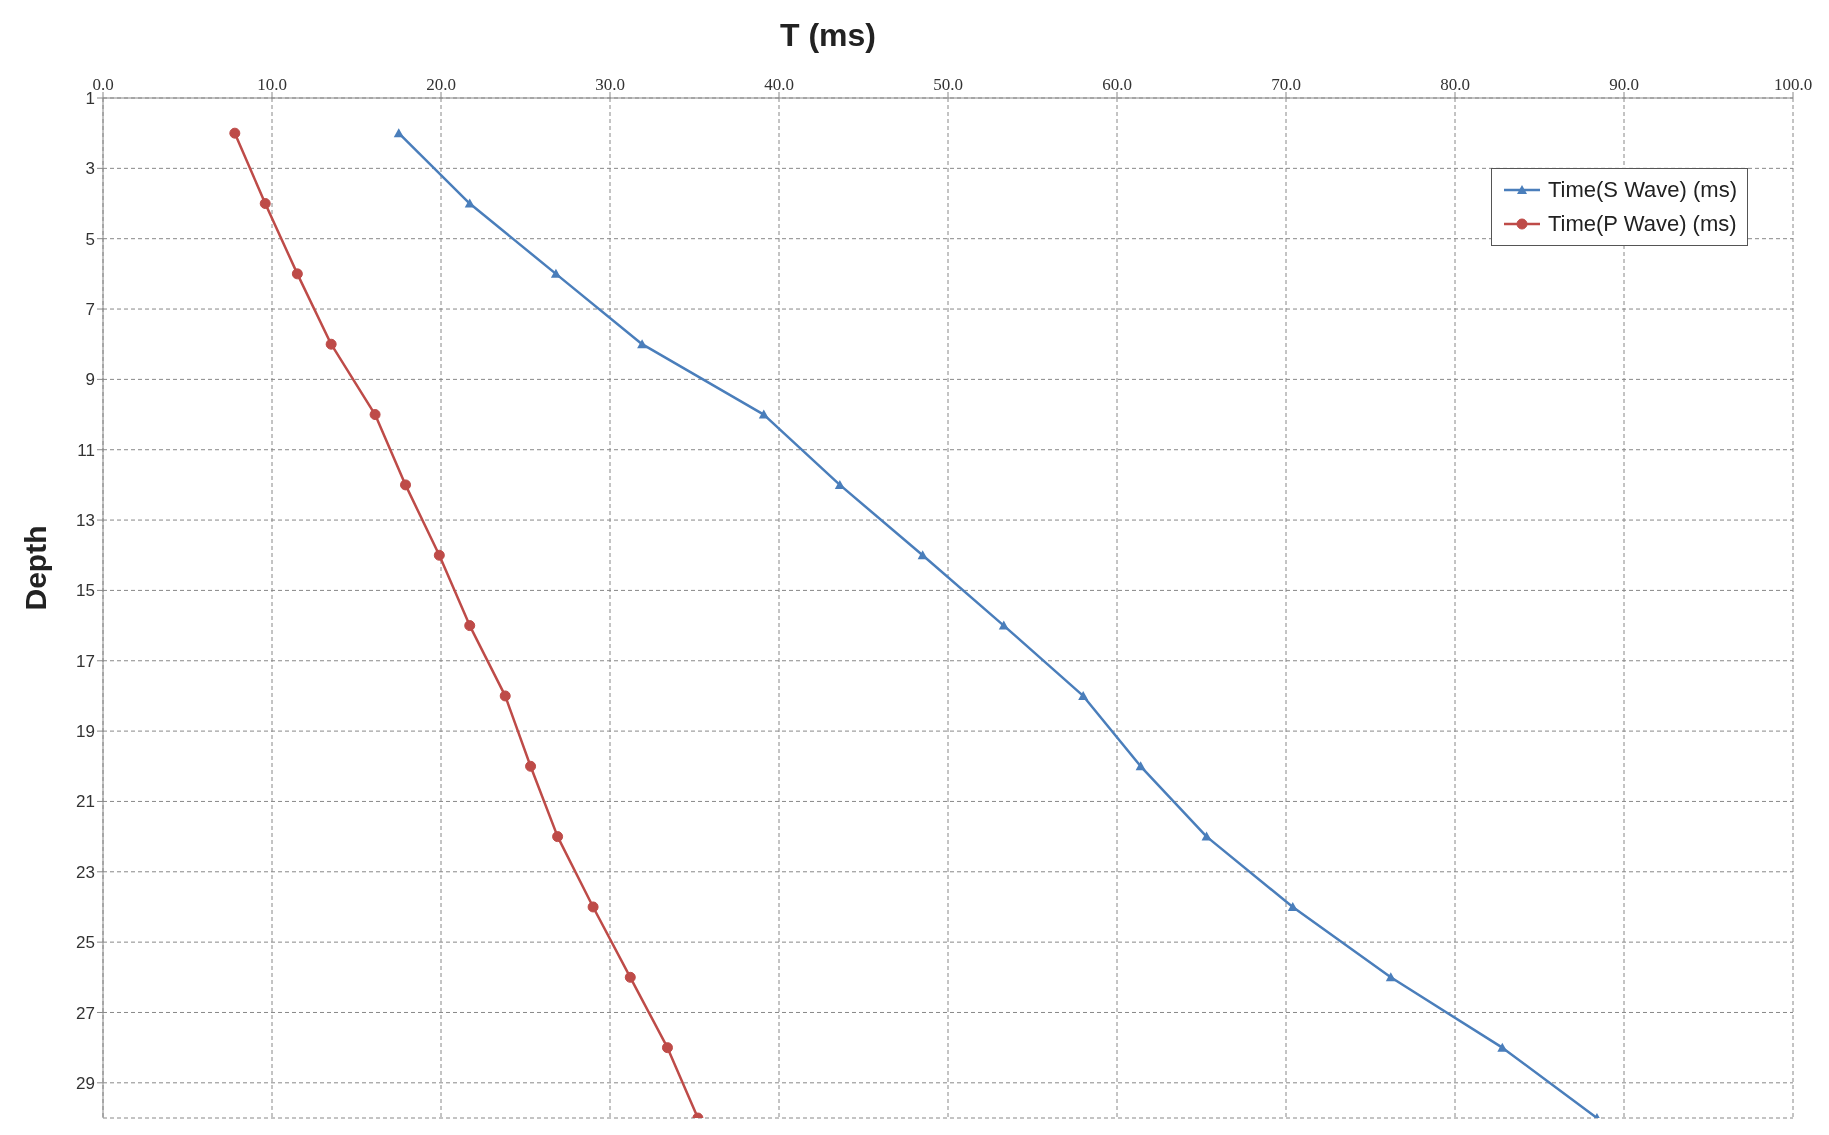  What do you see at coordinates (1642, 224) in the screenshot?
I see `legend-label: Time(P Wave) (ms)` at bounding box center [1642, 224].